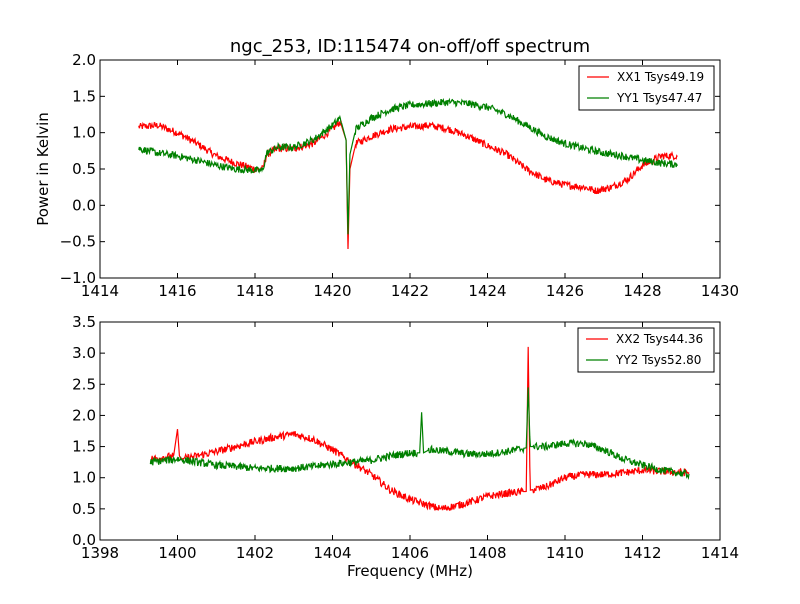 This screenshot has height=604, width=800. What do you see at coordinates (642, 553) in the screenshot?
I see `x-tick-label: 1412` at bounding box center [642, 553].